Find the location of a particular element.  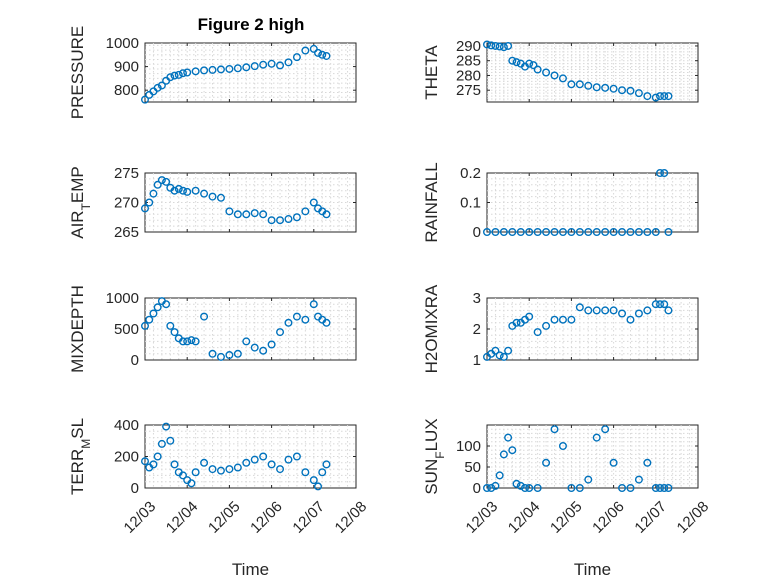

subplot-rainfall: 0 0.1 0.2 RAINFALL is located at coordinates (560, 202).